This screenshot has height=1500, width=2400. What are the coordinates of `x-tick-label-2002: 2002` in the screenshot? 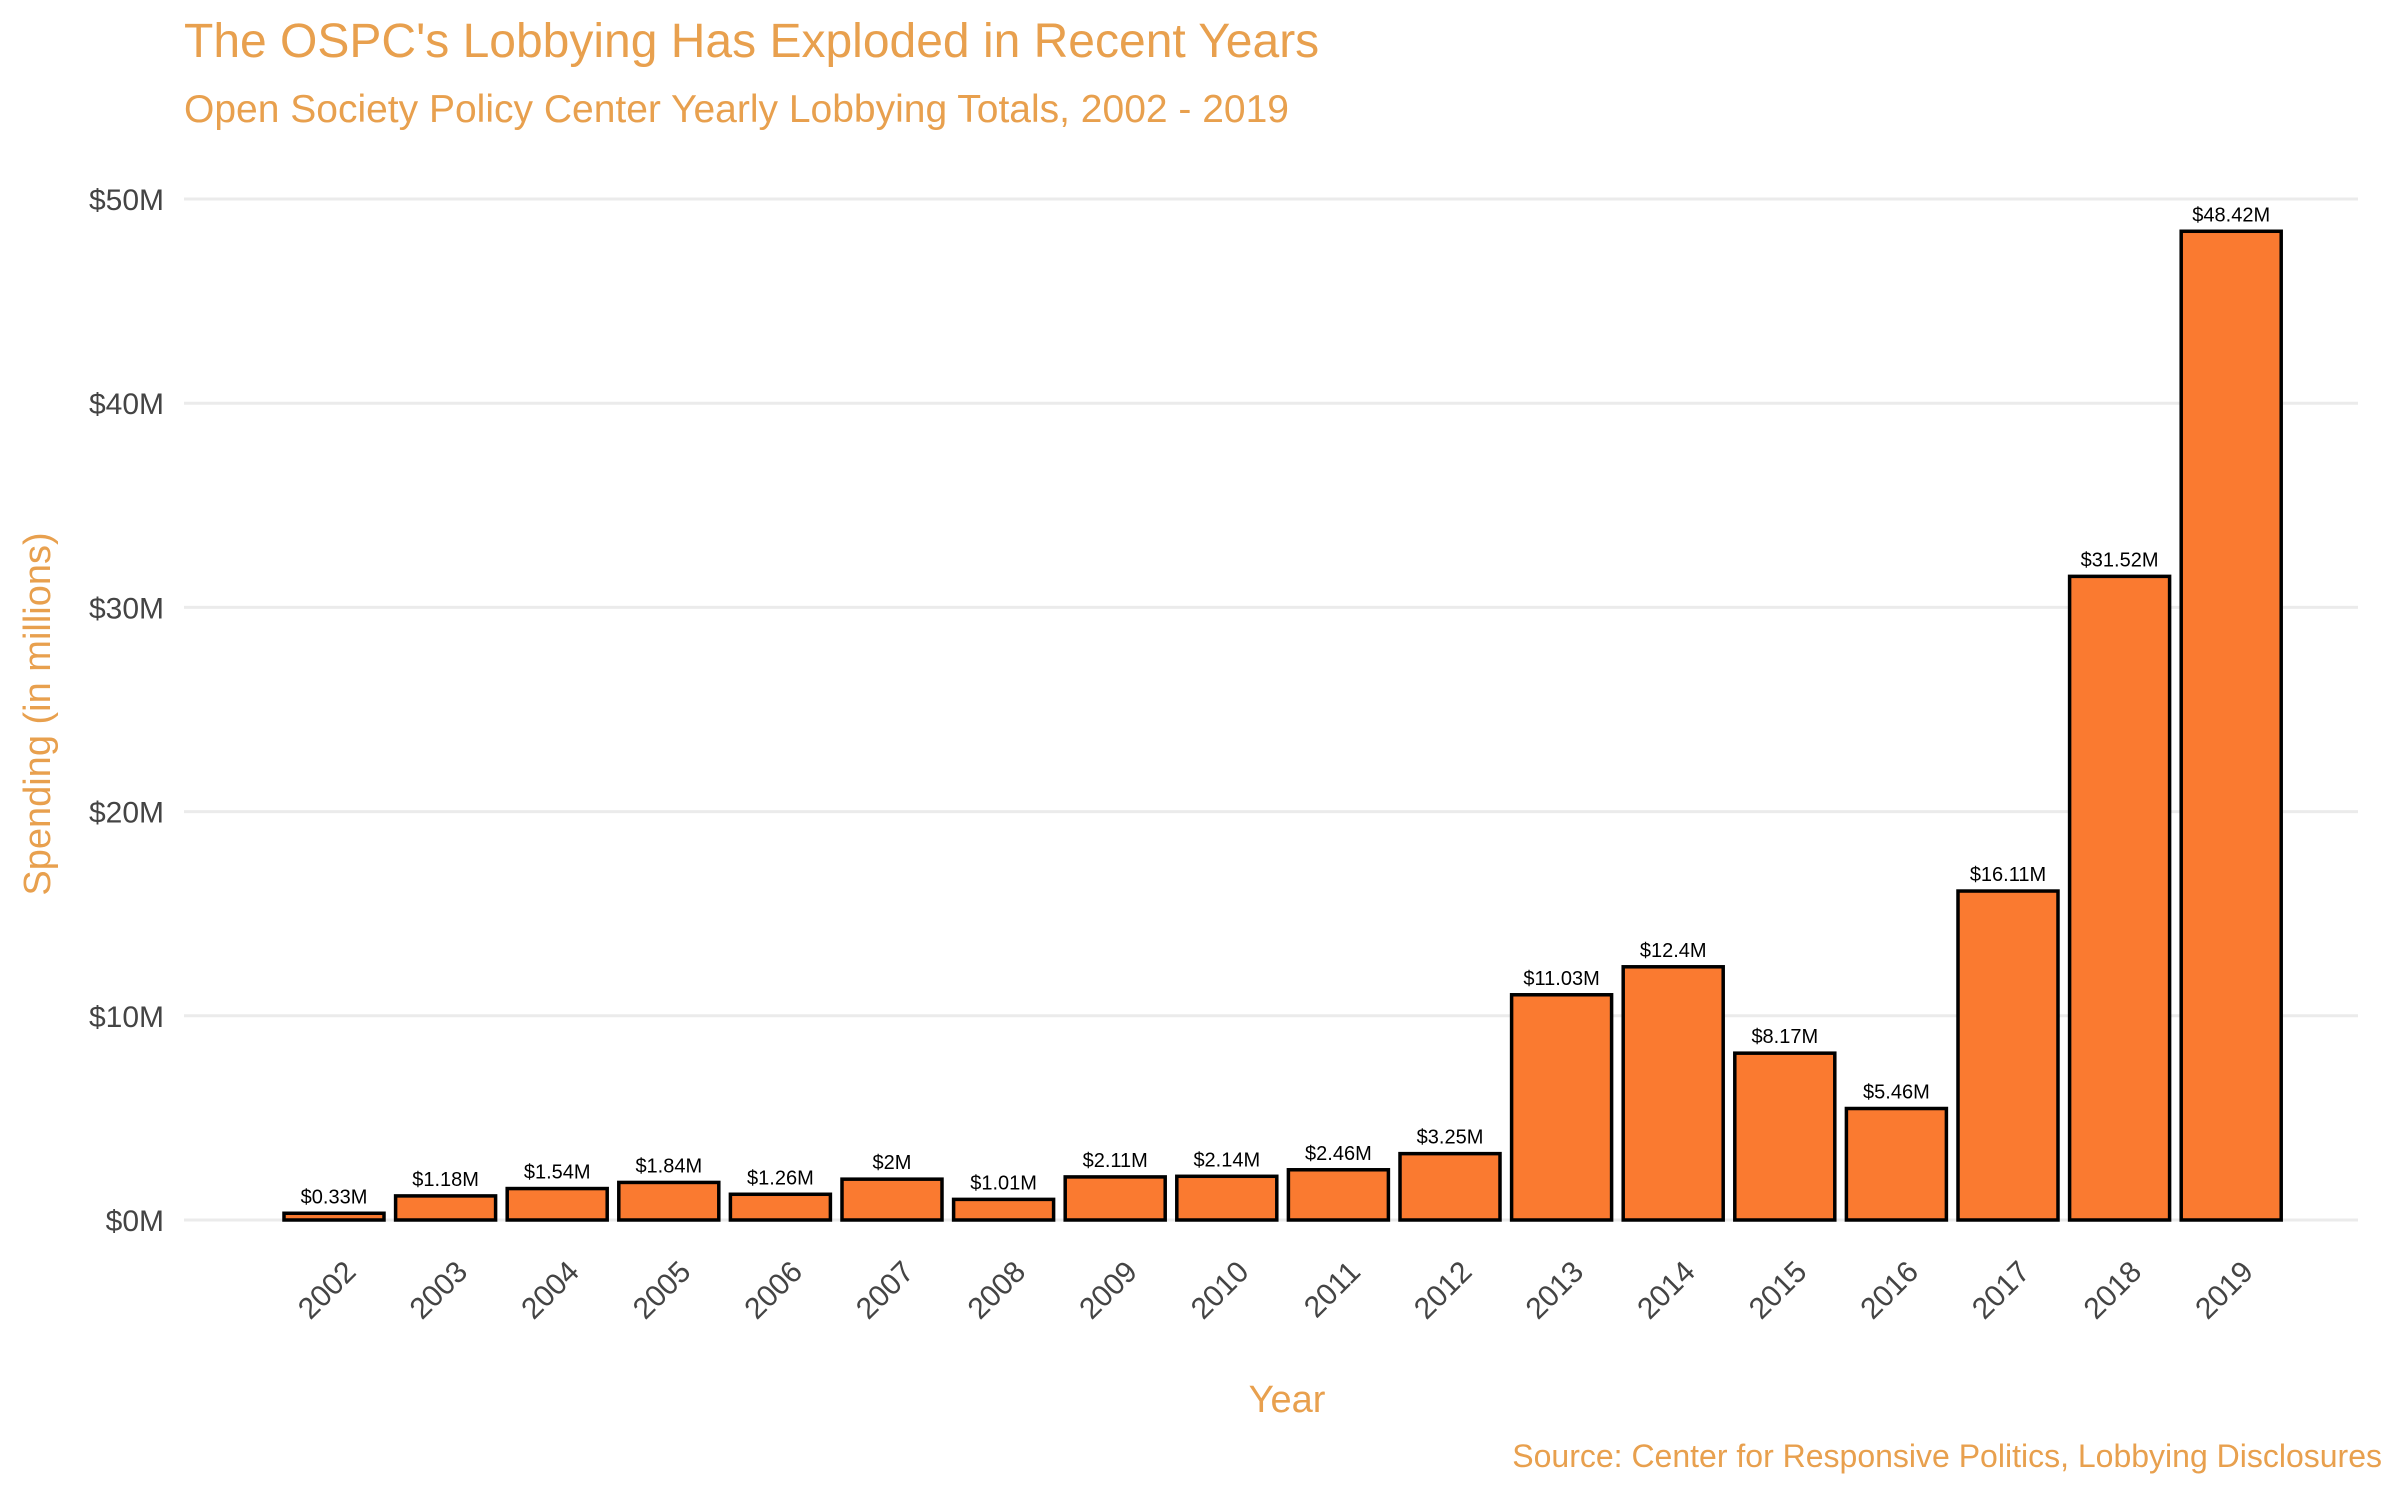 It's located at (327, 1290).